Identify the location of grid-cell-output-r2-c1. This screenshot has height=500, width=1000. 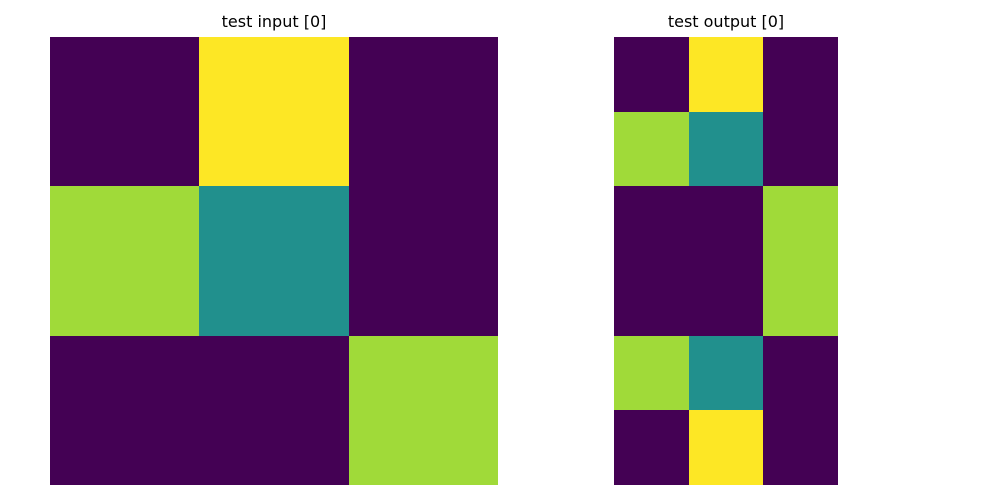
(726, 223).